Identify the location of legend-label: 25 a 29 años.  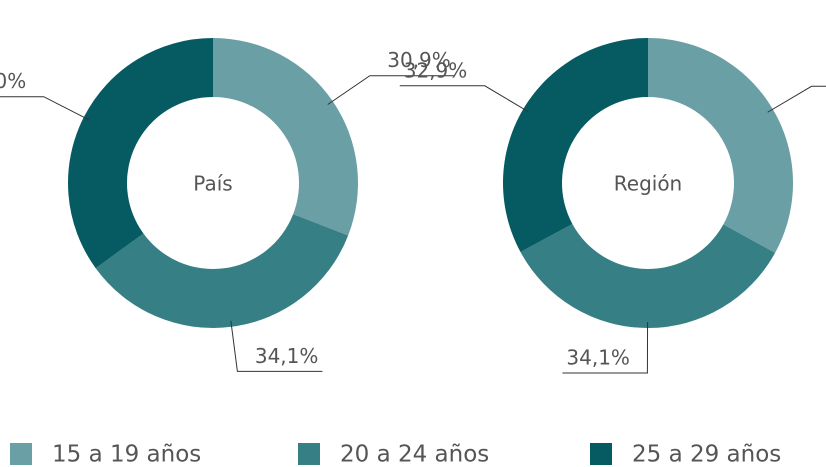
(706, 454).